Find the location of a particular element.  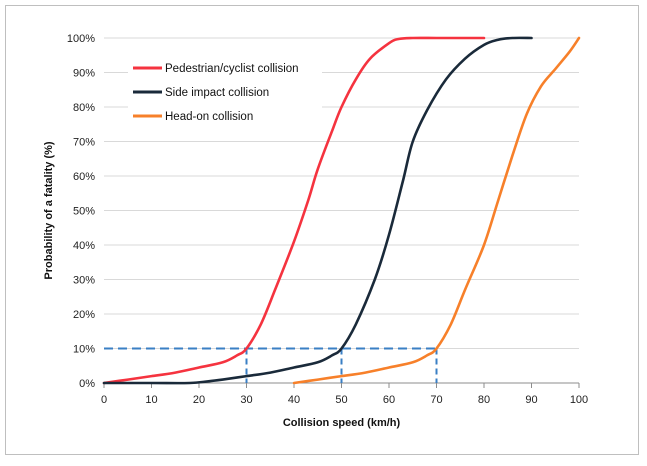

y-axis-title: Probability of a fatality (%) is located at coordinates (49, 210).